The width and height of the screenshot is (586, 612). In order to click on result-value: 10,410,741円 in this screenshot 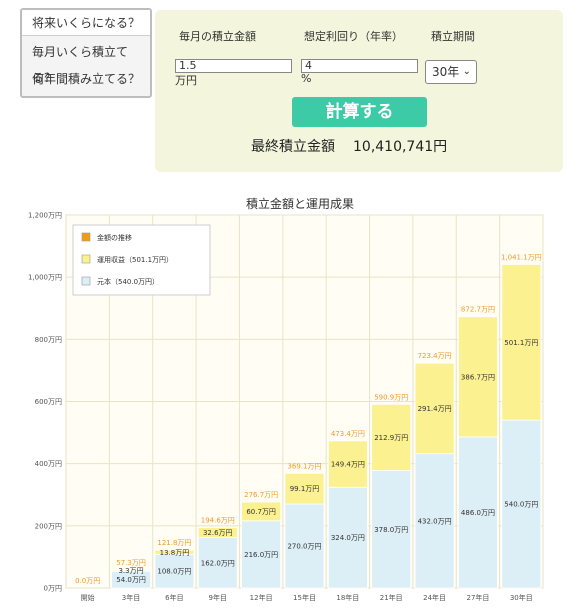, I will do `click(400, 147)`.